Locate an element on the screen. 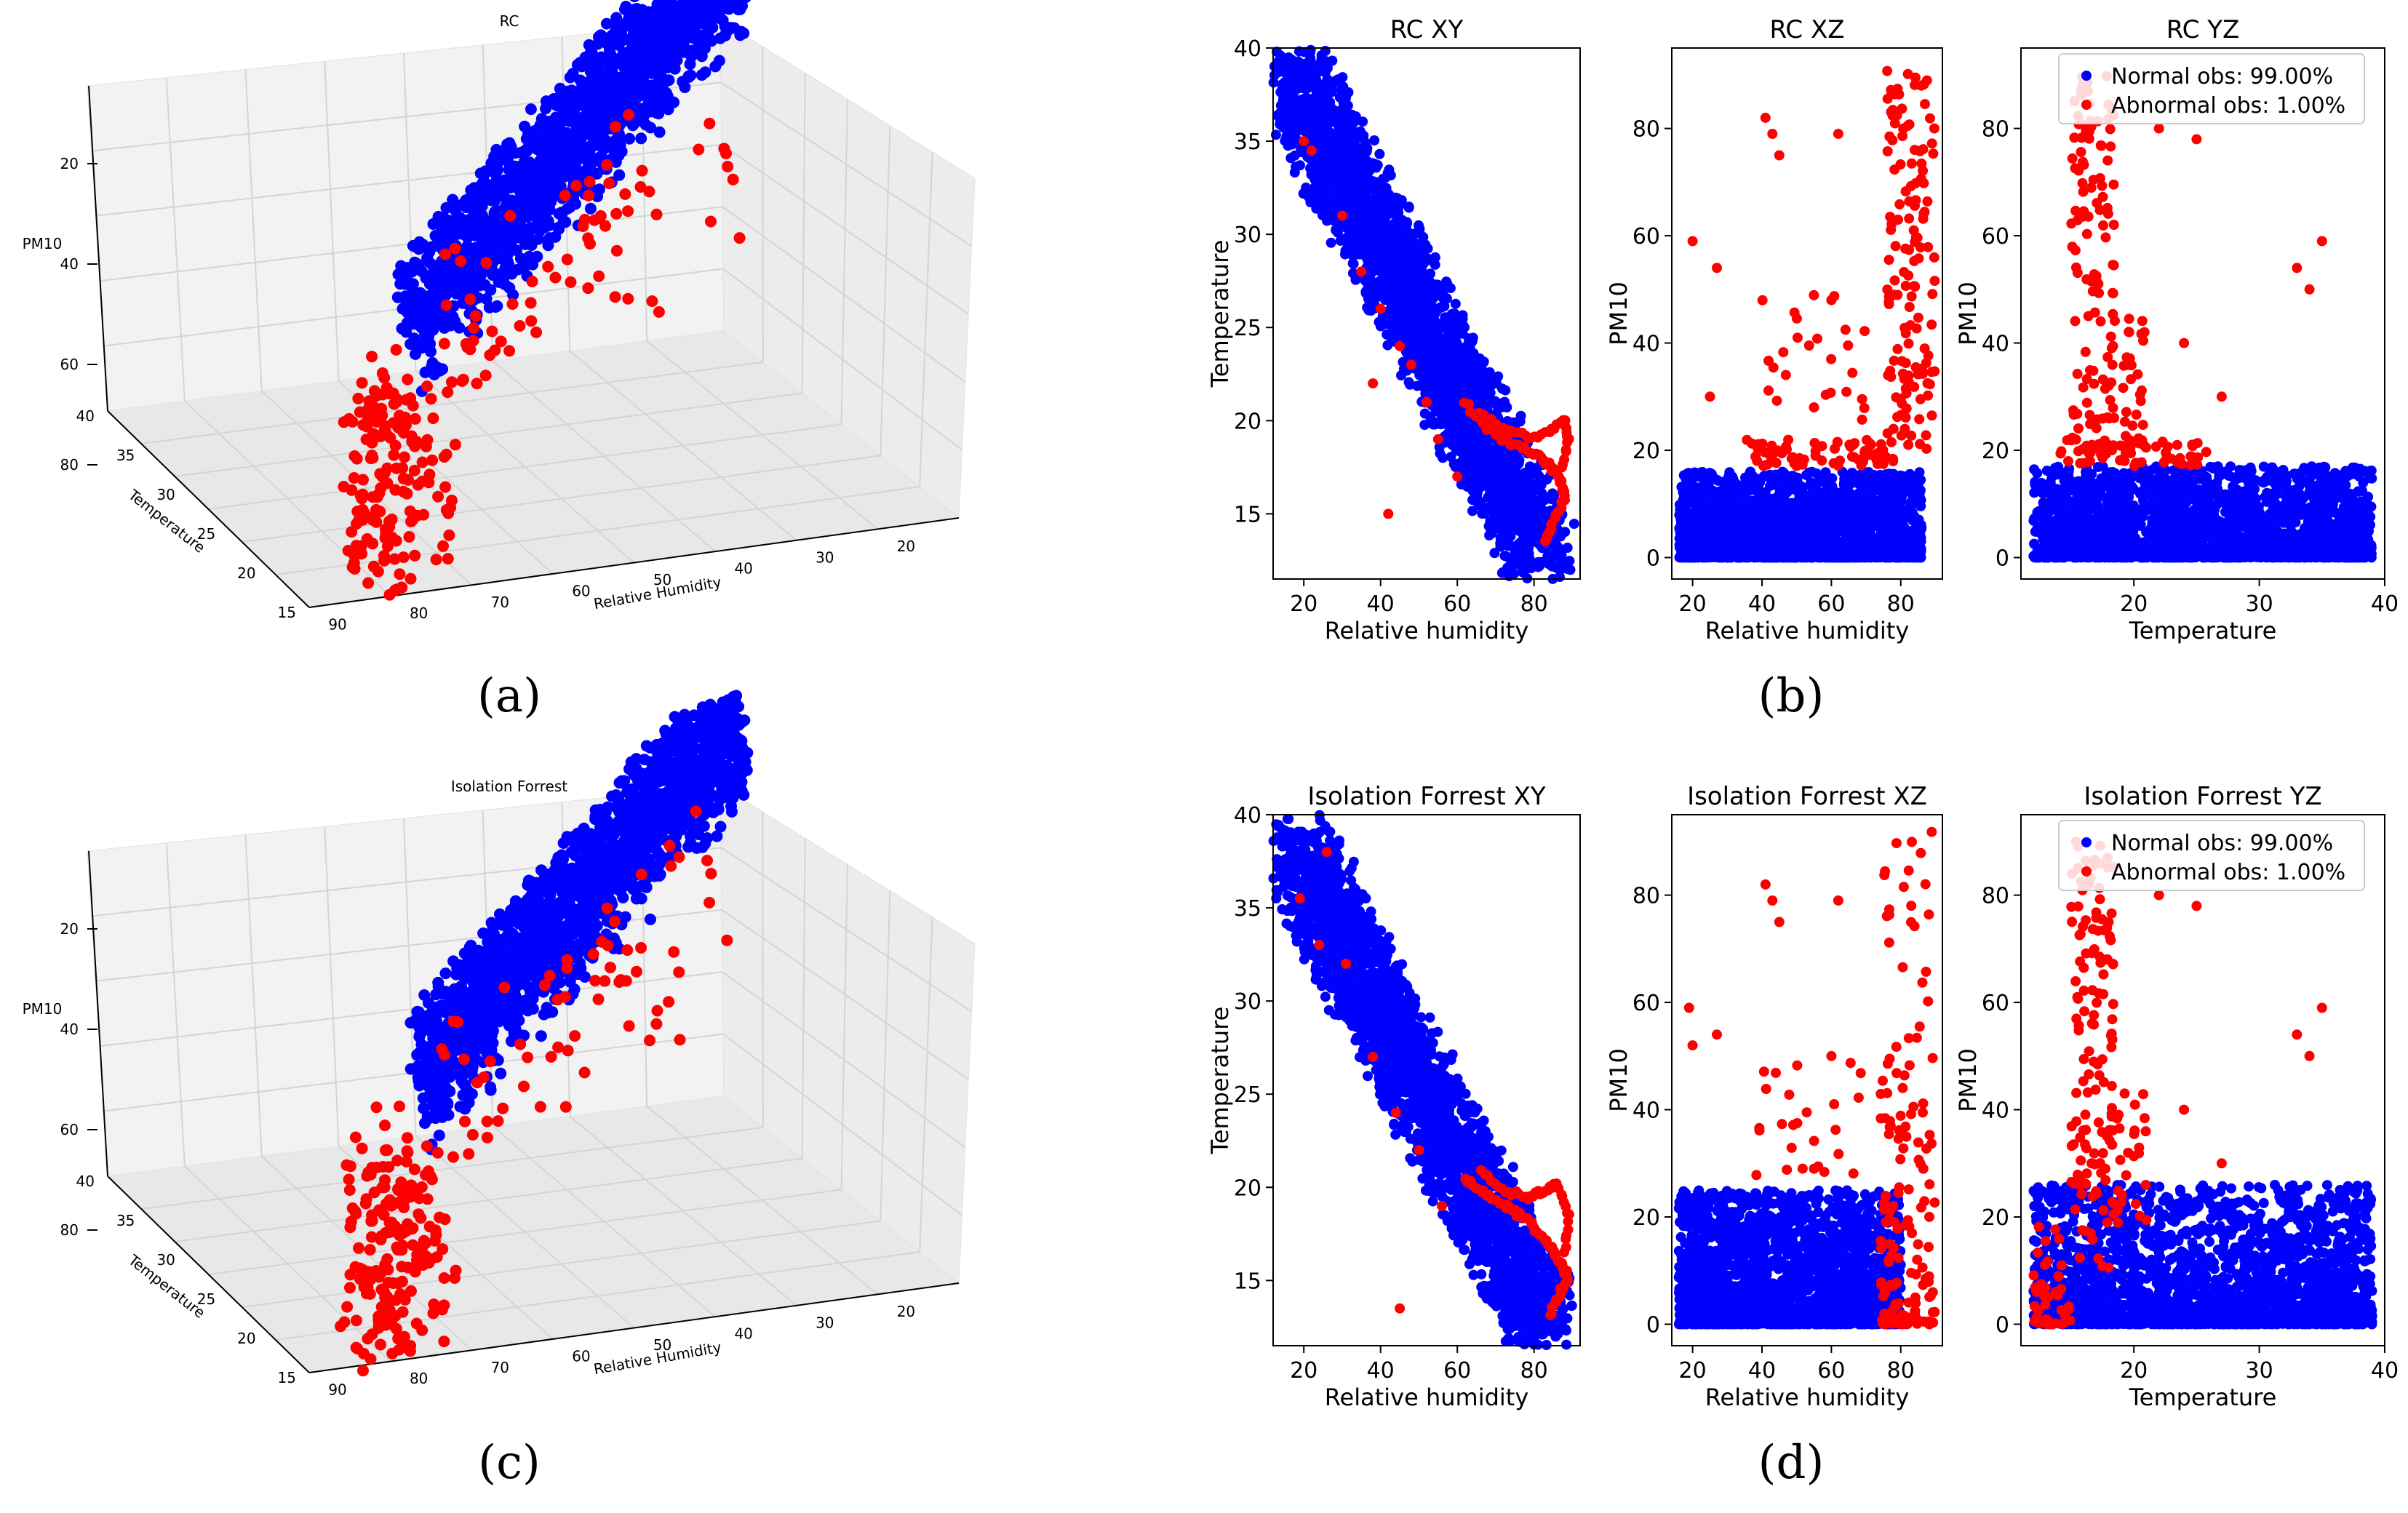 The image size is (2408, 1513). grid-line is located at coordinates (844, 262).